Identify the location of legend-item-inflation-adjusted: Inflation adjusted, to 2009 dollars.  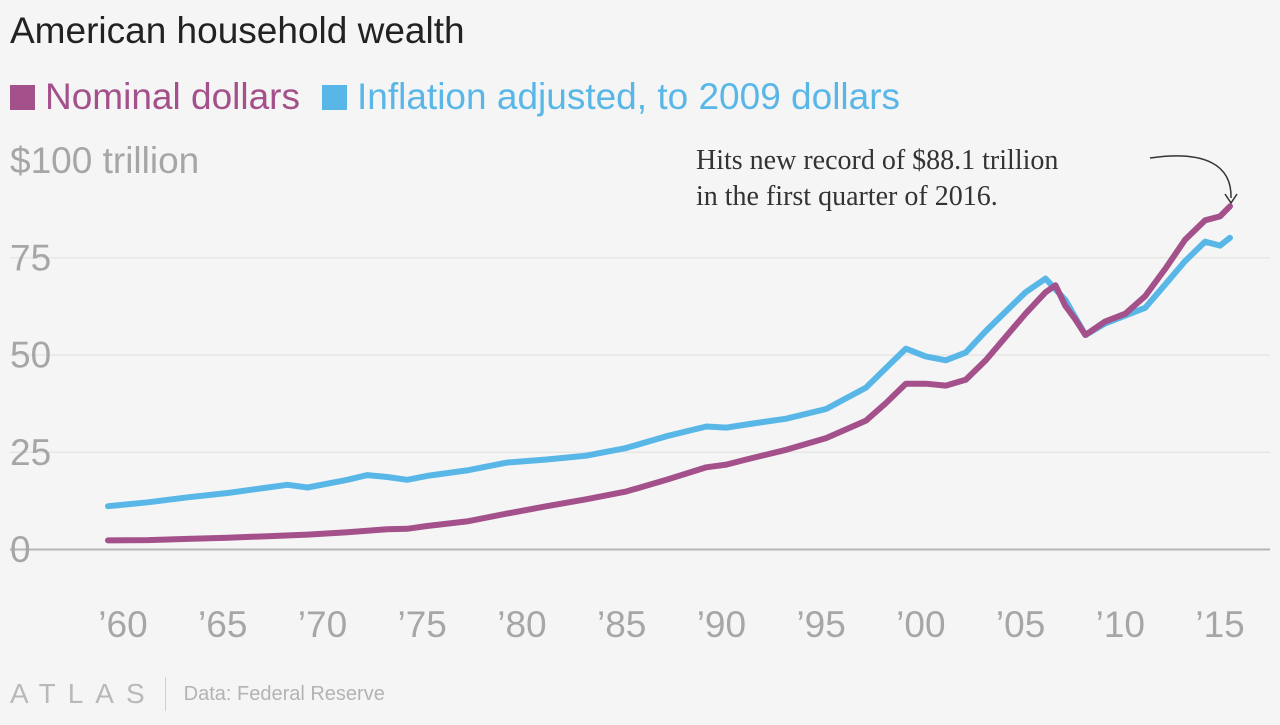
(611, 97).